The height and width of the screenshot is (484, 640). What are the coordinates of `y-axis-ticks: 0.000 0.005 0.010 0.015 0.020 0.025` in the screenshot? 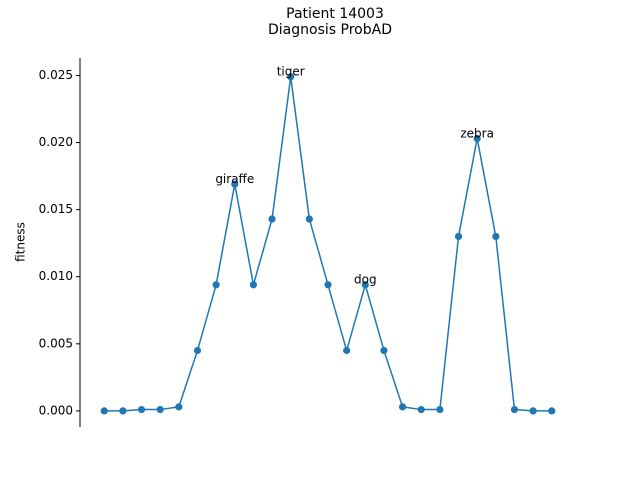 It's located at (59, 242).